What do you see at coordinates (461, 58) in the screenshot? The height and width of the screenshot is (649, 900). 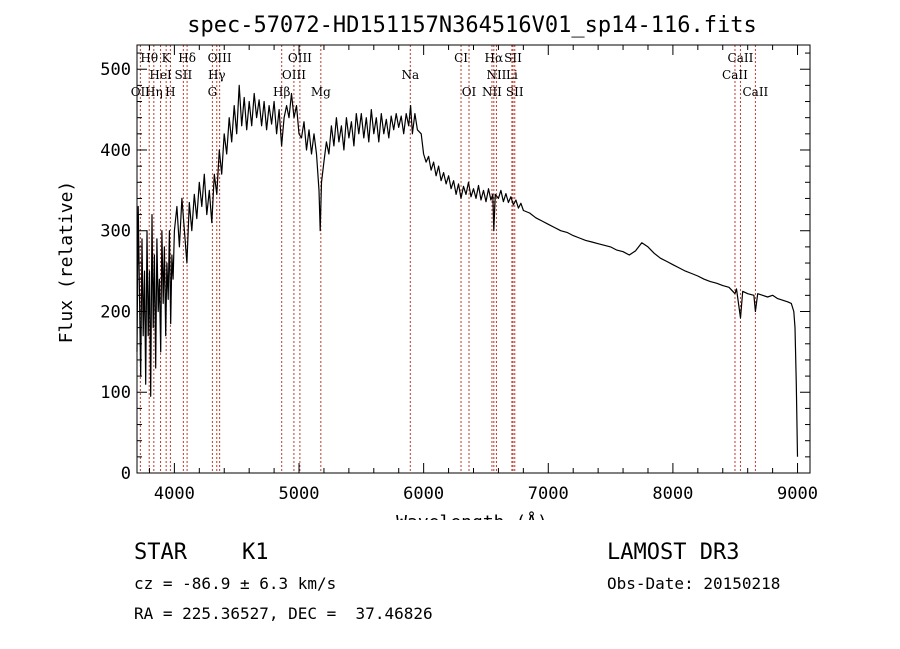 I see `line-label: CI` at bounding box center [461, 58].